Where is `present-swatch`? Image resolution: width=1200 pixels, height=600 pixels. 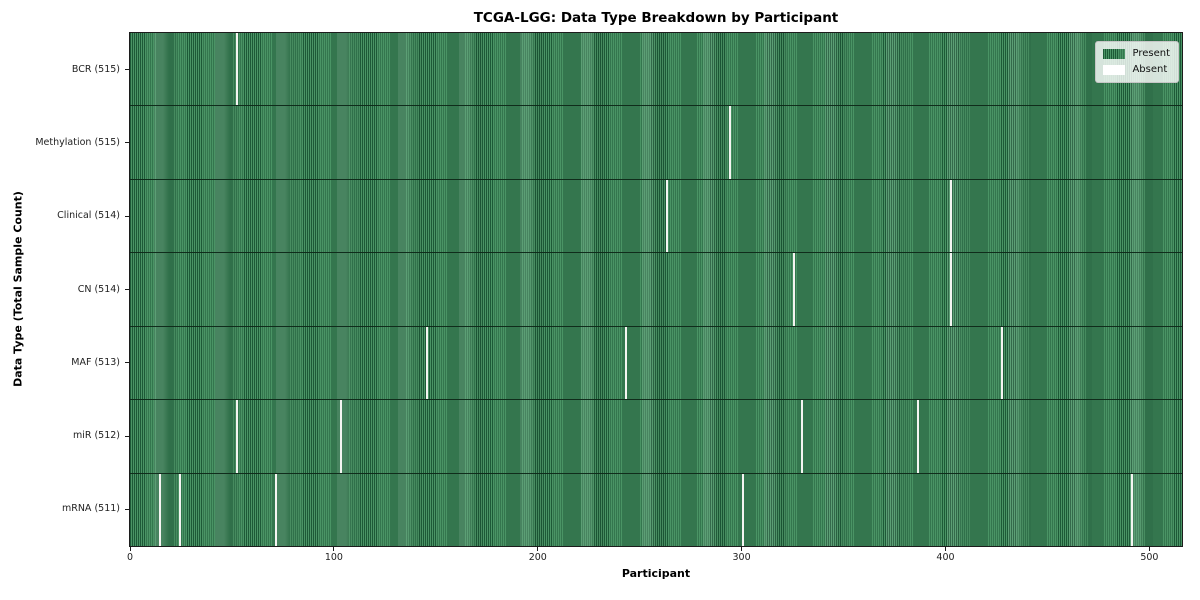
present-swatch is located at coordinates (1114, 54).